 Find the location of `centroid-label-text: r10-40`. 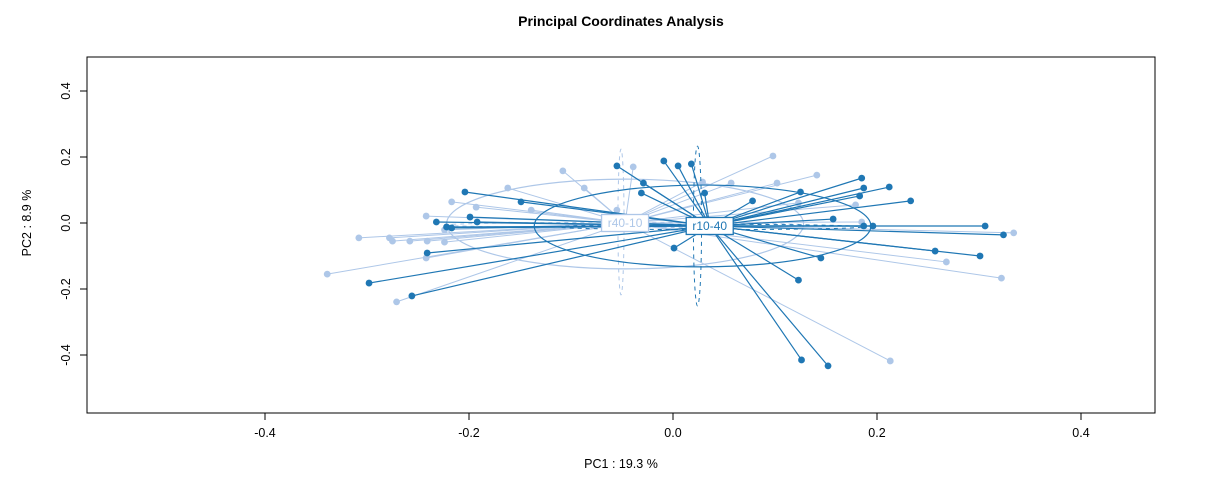

centroid-label-text: r10-40 is located at coordinates (709, 226).